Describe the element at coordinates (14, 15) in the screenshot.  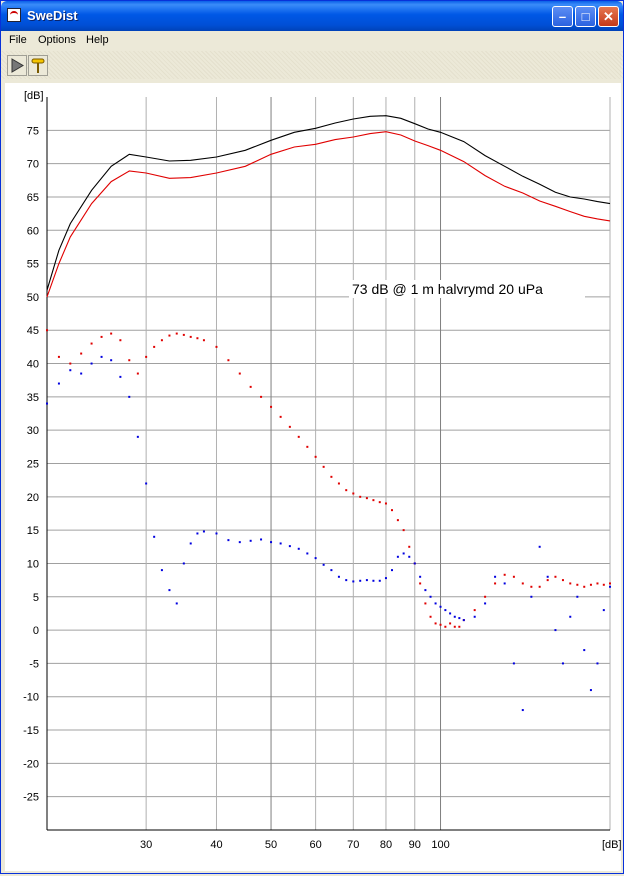
I see `app-icon` at that location.